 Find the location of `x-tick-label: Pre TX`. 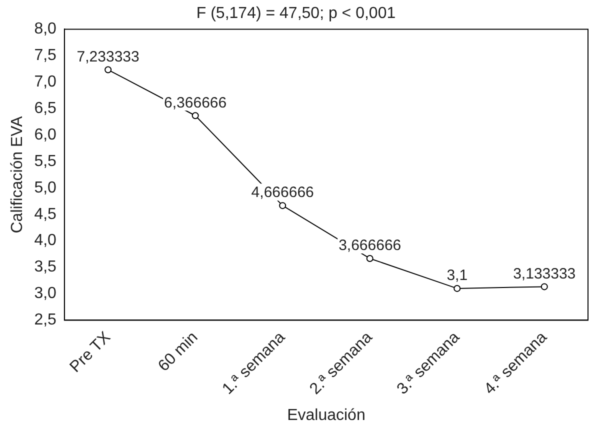

x-tick-label: Pre TX is located at coordinates (90, 352).